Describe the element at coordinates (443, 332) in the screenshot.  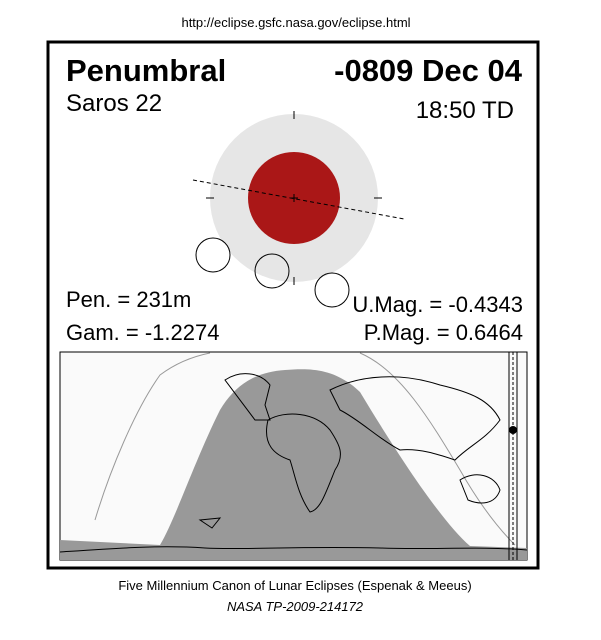
I see `penumbral-magnitude: P.Mag. = 0.6464` at that location.